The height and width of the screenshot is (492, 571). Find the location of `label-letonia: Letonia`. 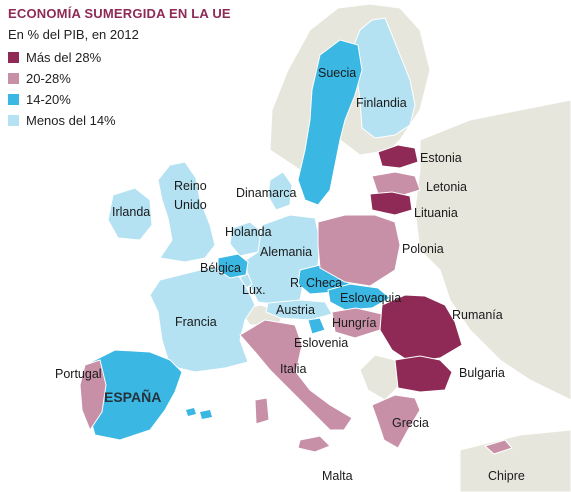

label-letonia: Letonia is located at coordinates (447, 187).